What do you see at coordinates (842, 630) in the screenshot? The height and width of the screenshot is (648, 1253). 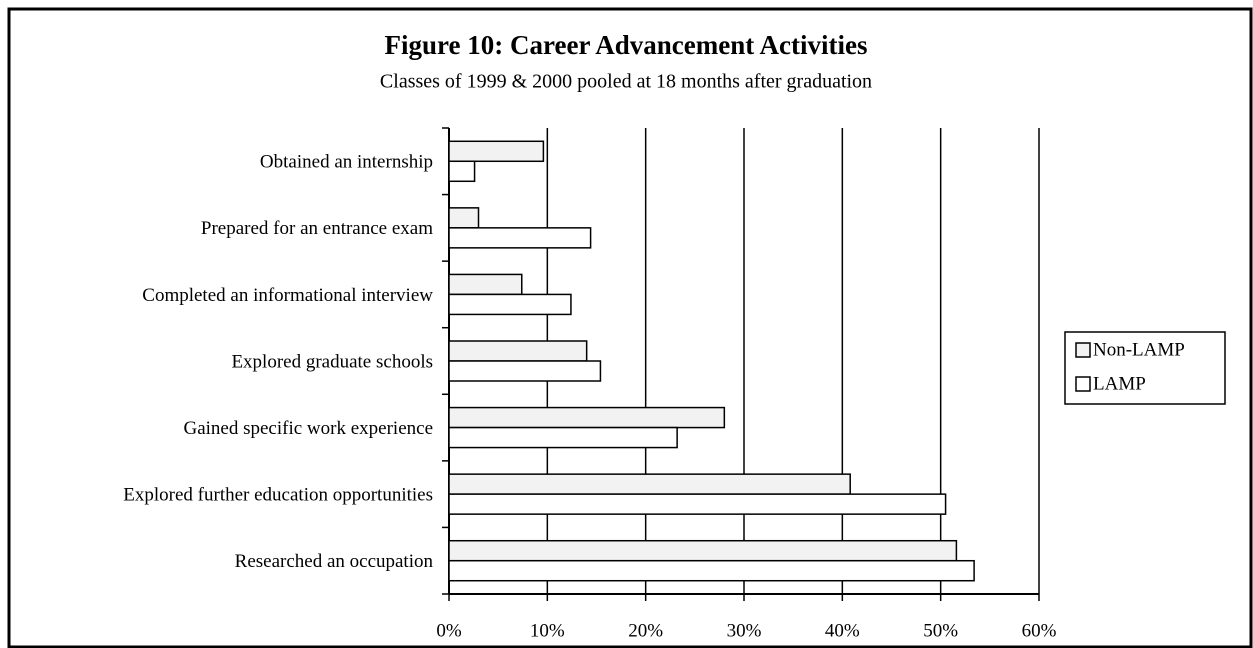 I see `x-tick-label: 40%` at bounding box center [842, 630].